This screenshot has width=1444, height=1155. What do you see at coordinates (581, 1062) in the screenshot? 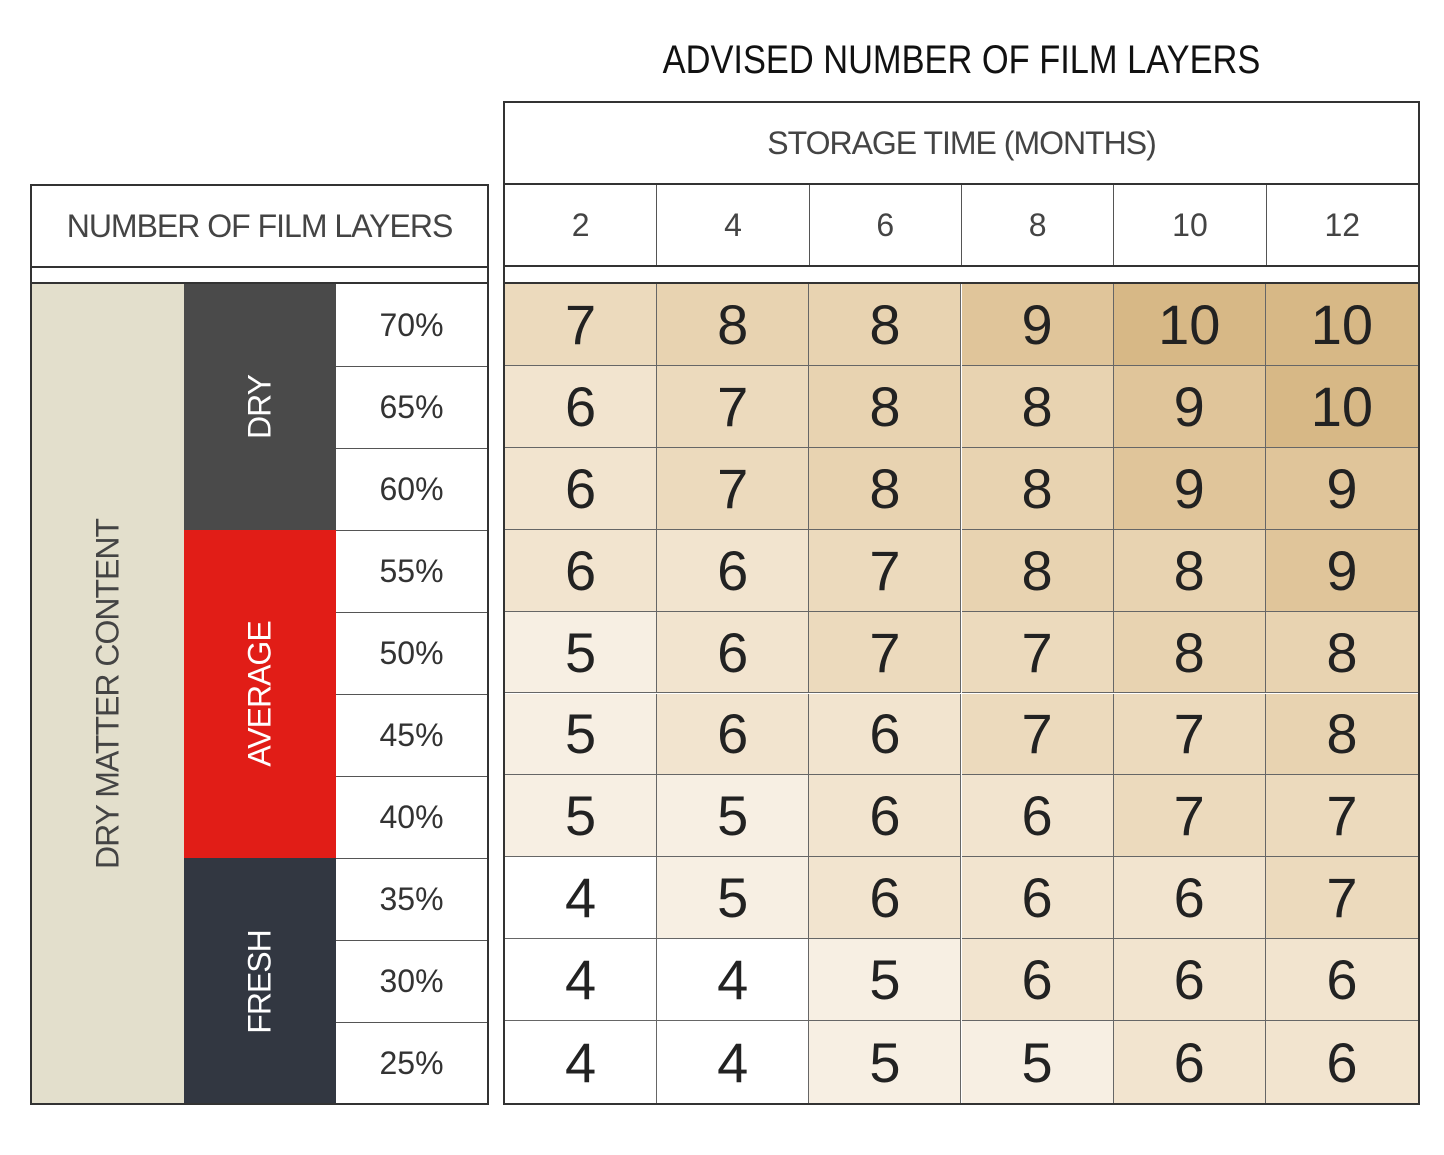
I see `cell-r9-c0: 4` at bounding box center [581, 1062].